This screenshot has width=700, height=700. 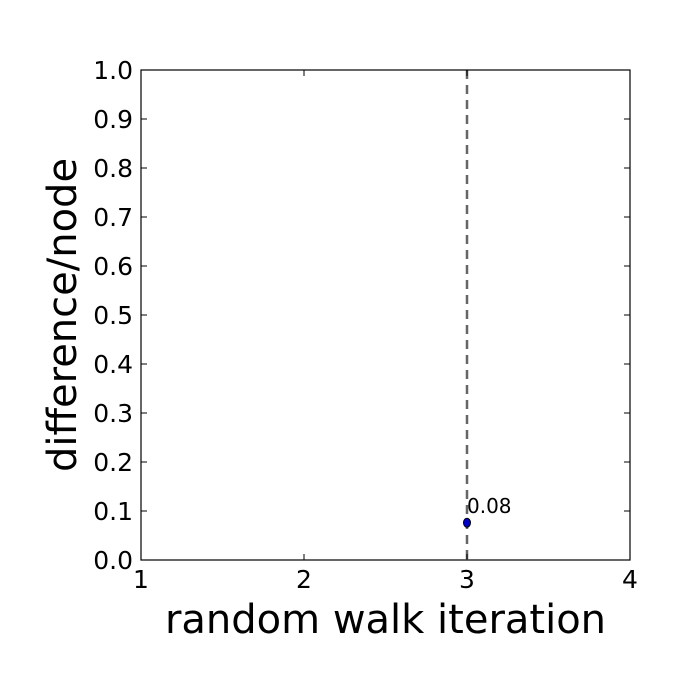 What do you see at coordinates (113, 315) in the screenshot?
I see `y-tick-label: 0.5` at bounding box center [113, 315].